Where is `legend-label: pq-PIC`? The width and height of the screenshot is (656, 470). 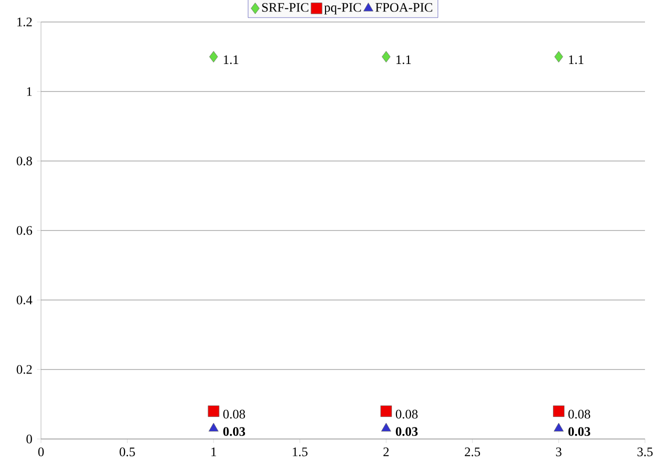
legend-label: pq-PIC is located at coordinates (342, 8).